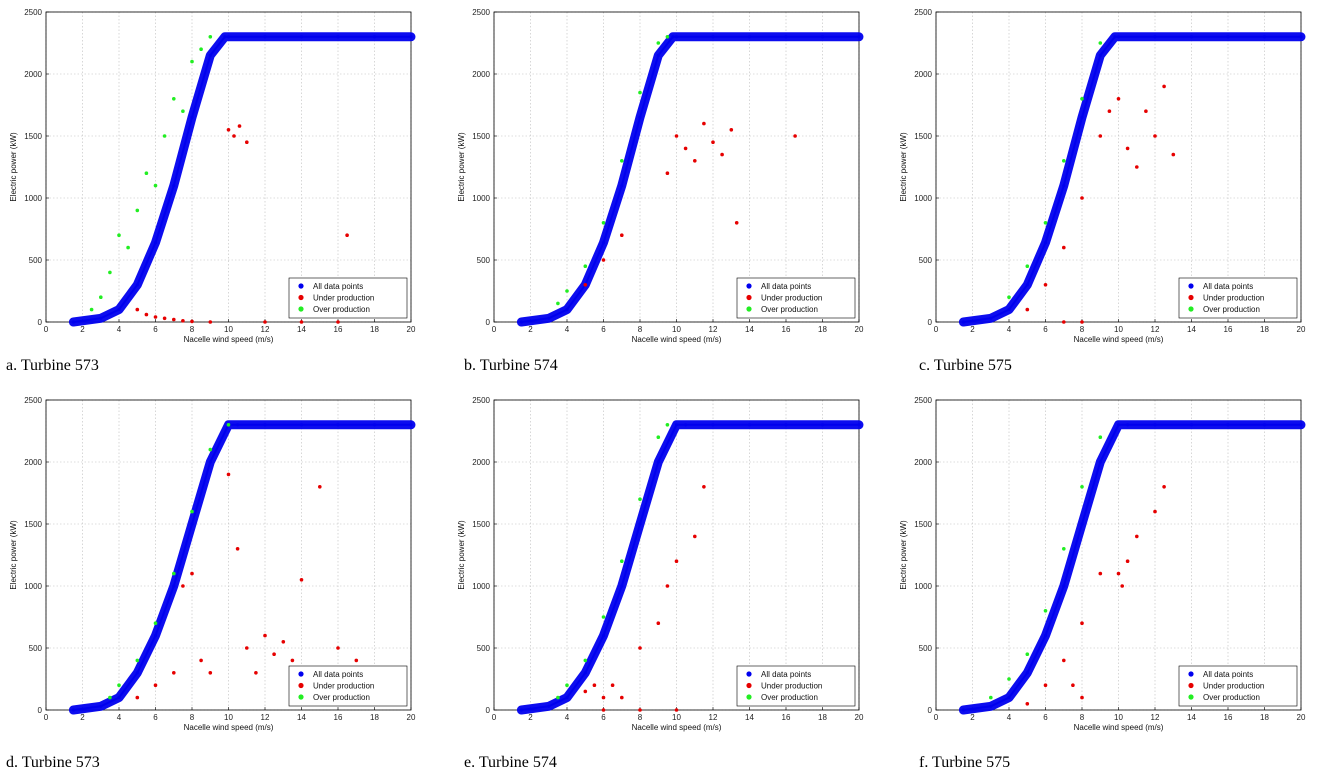 This screenshot has height=778, width=1332. Describe the element at coordinates (926, 260) in the screenshot. I see `y-tick-label: 500` at that location.